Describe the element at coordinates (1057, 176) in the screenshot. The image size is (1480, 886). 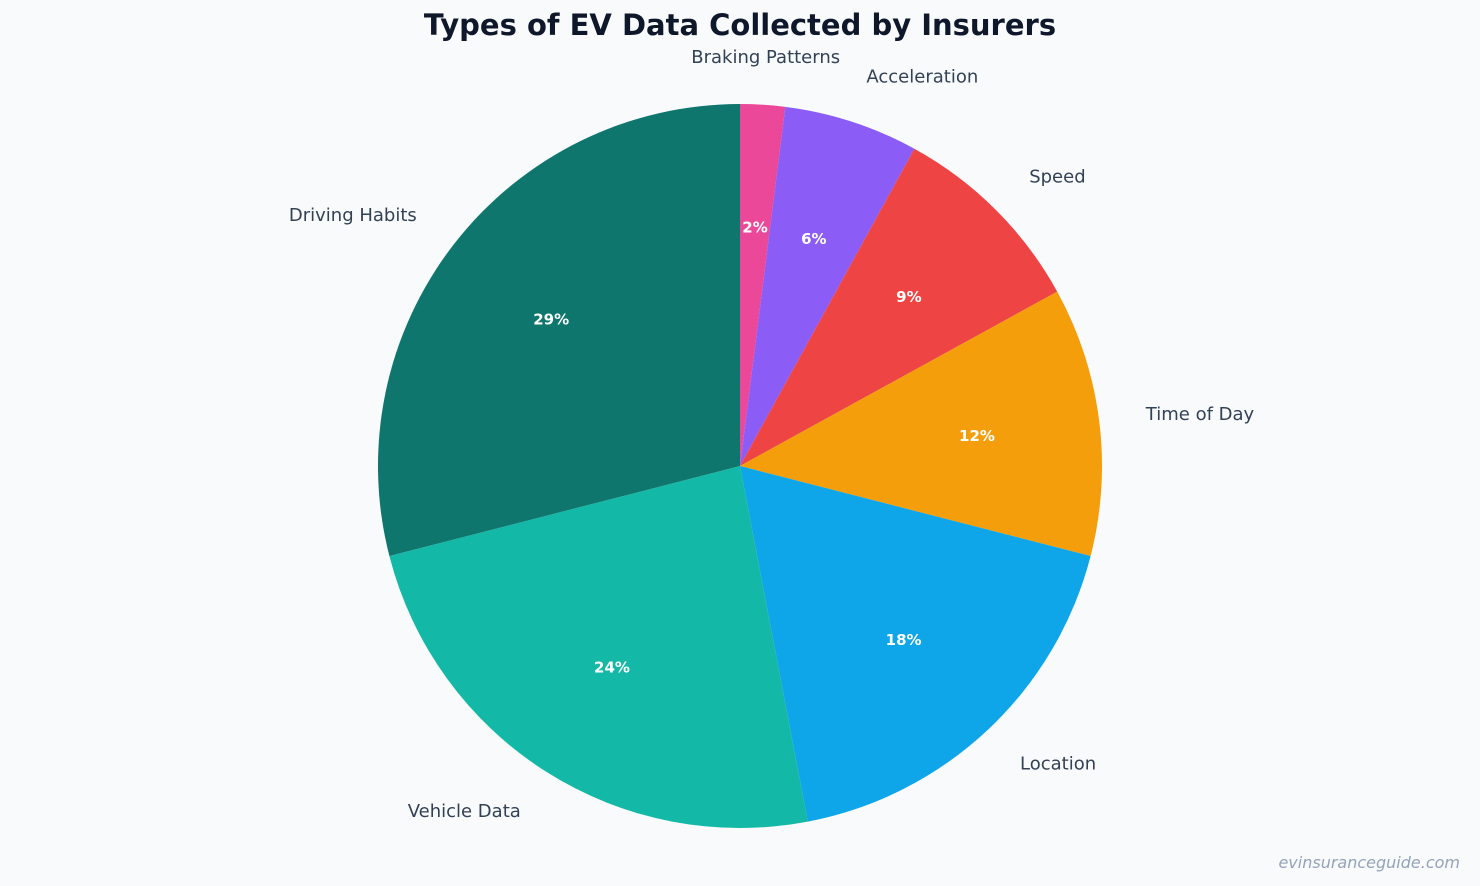
I see `pie-label-speed: Speed` at that location.